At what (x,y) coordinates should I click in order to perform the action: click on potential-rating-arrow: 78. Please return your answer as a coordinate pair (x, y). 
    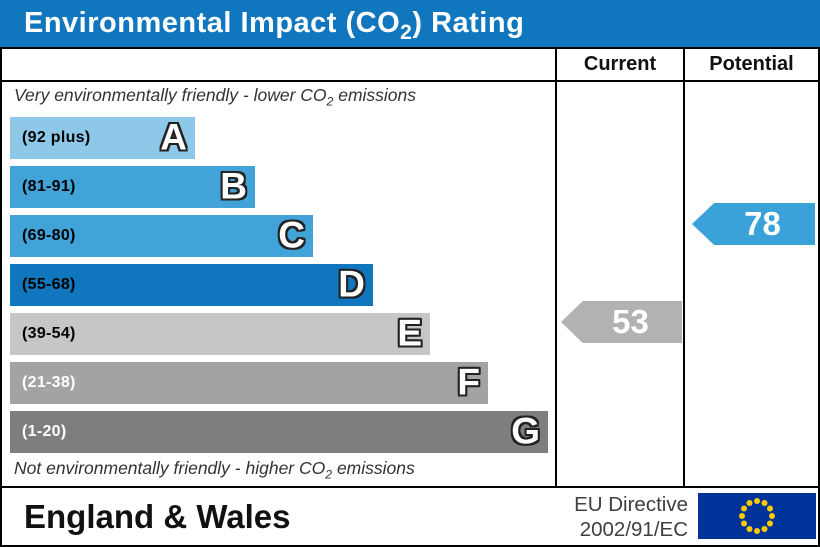
    Looking at the image, I should click on (753, 224).